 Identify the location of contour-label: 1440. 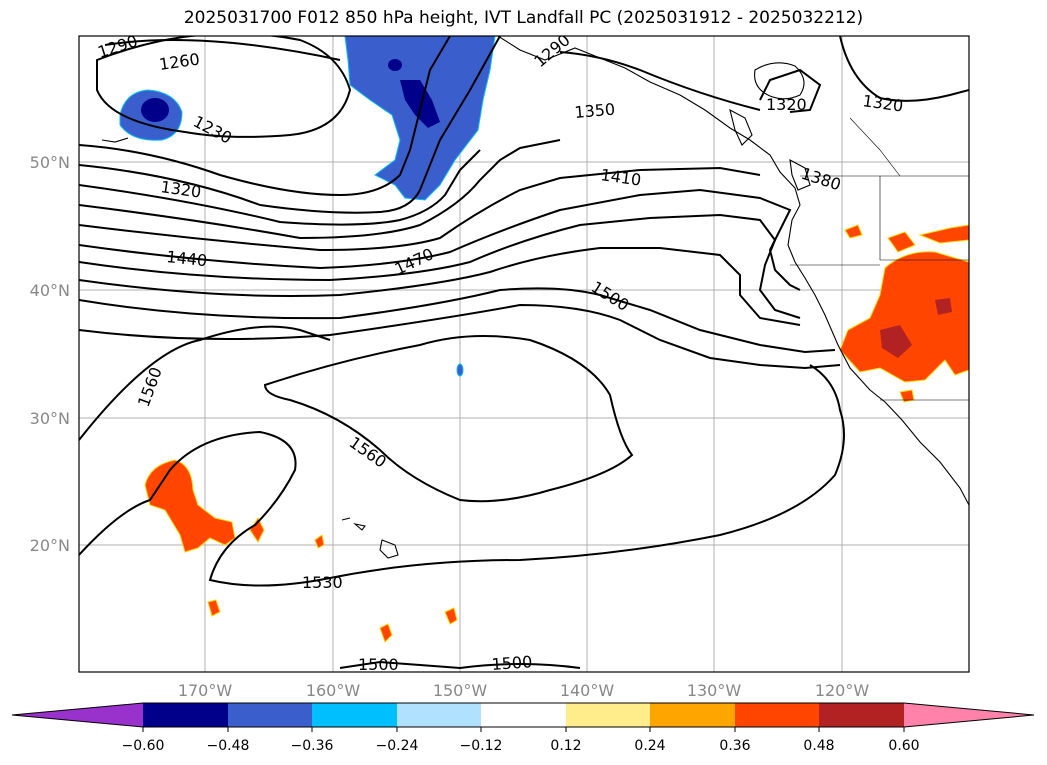
(187, 258).